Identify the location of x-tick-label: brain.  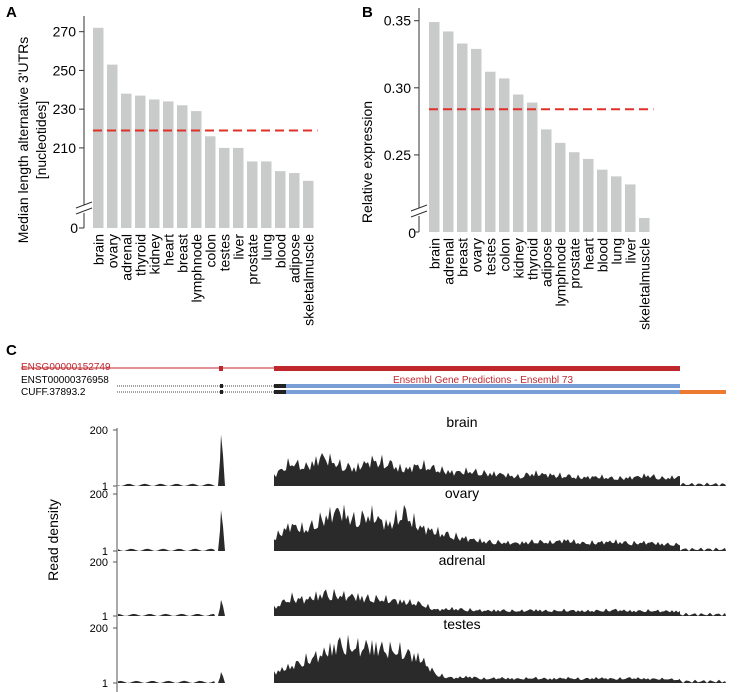
(98, 249).